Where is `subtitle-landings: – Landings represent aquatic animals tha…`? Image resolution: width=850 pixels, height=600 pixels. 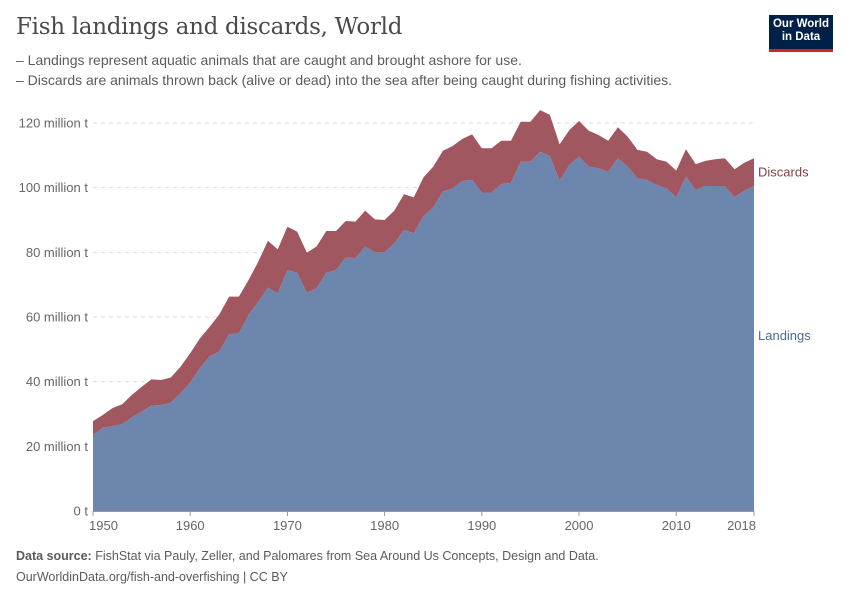
subtitle-landings: – Landings represent aquatic animals tha… is located at coordinates (269, 60).